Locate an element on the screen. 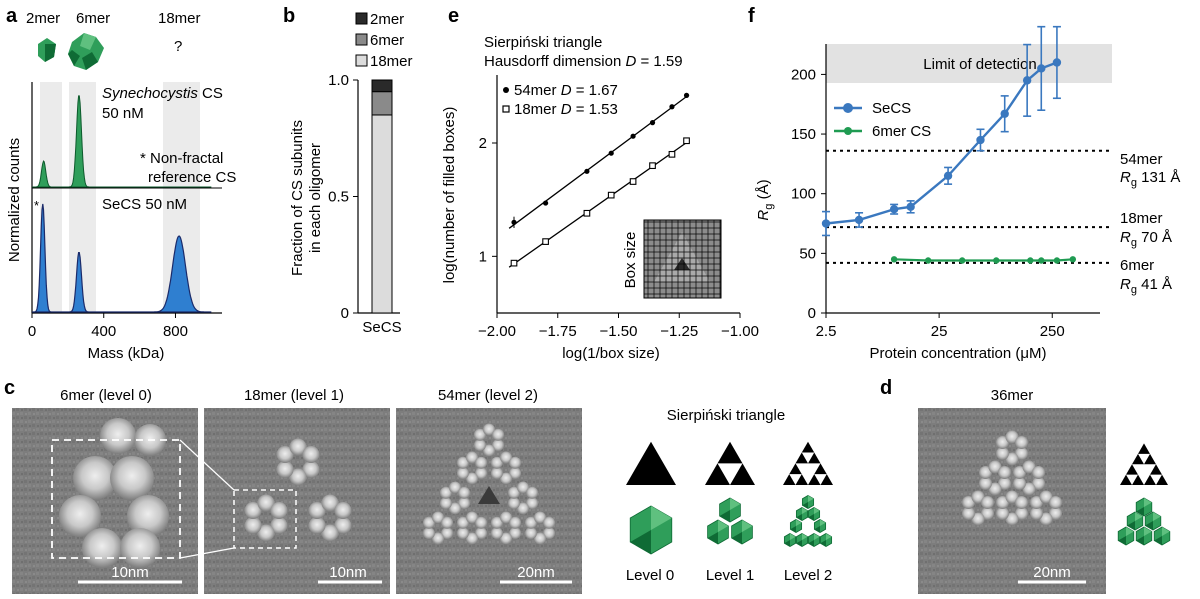 The image size is (1200, 599). series-secs-line is located at coordinates (941, 143).